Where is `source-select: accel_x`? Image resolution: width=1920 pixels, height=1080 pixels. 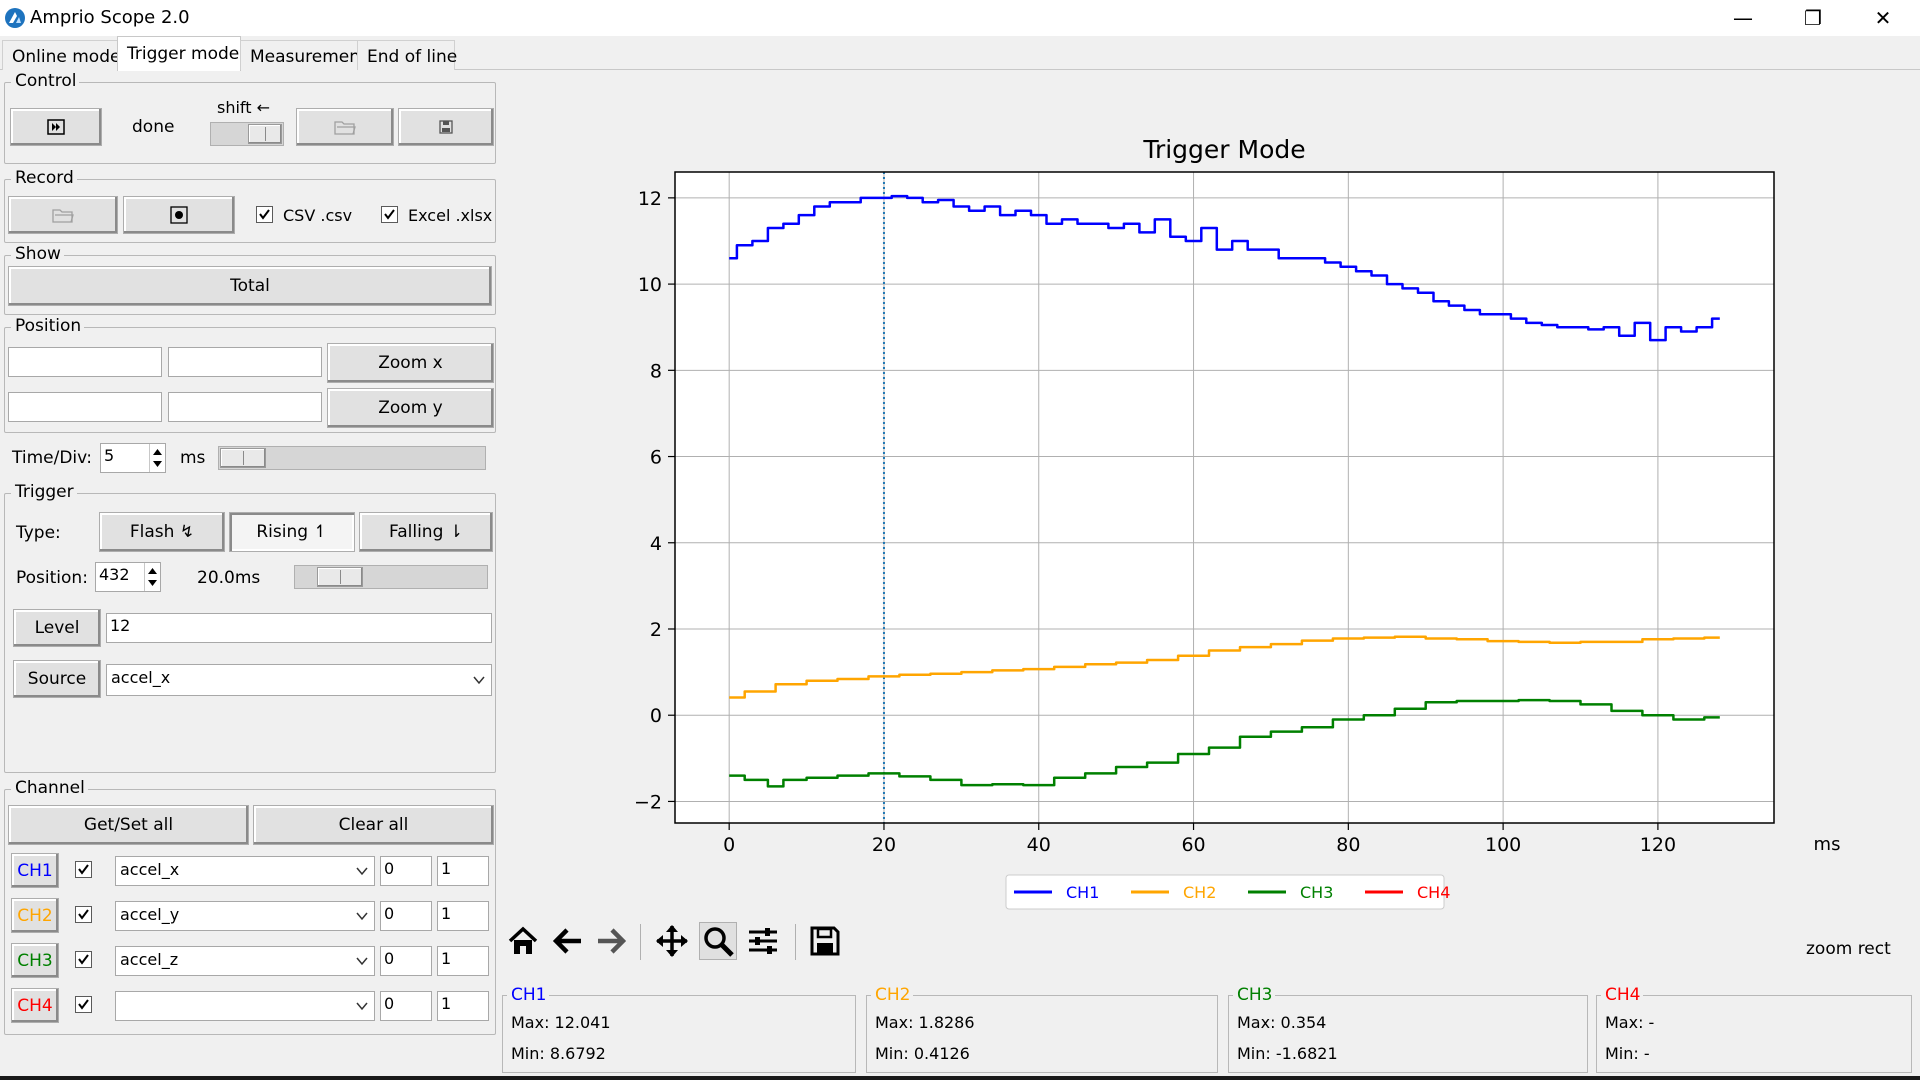 source-select: accel_x is located at coordinates (299, 680).